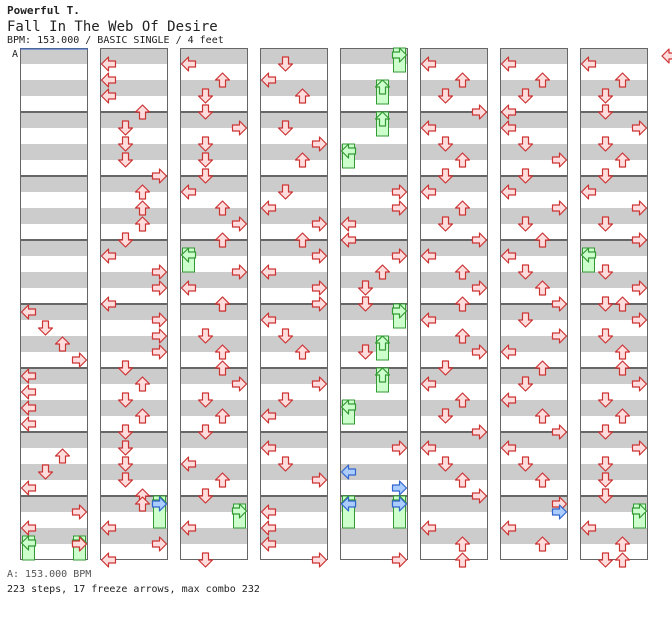  I want to click on artist-name: Powerful T., so click(43, 10).